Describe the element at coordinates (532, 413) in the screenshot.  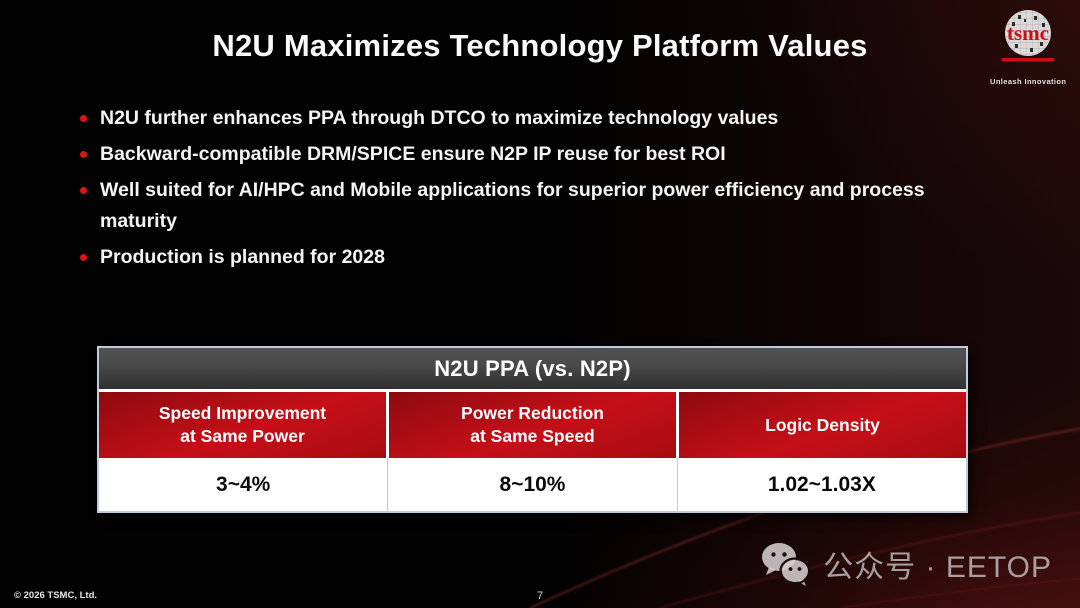
I see `header-line: Power Reduction` at that location.